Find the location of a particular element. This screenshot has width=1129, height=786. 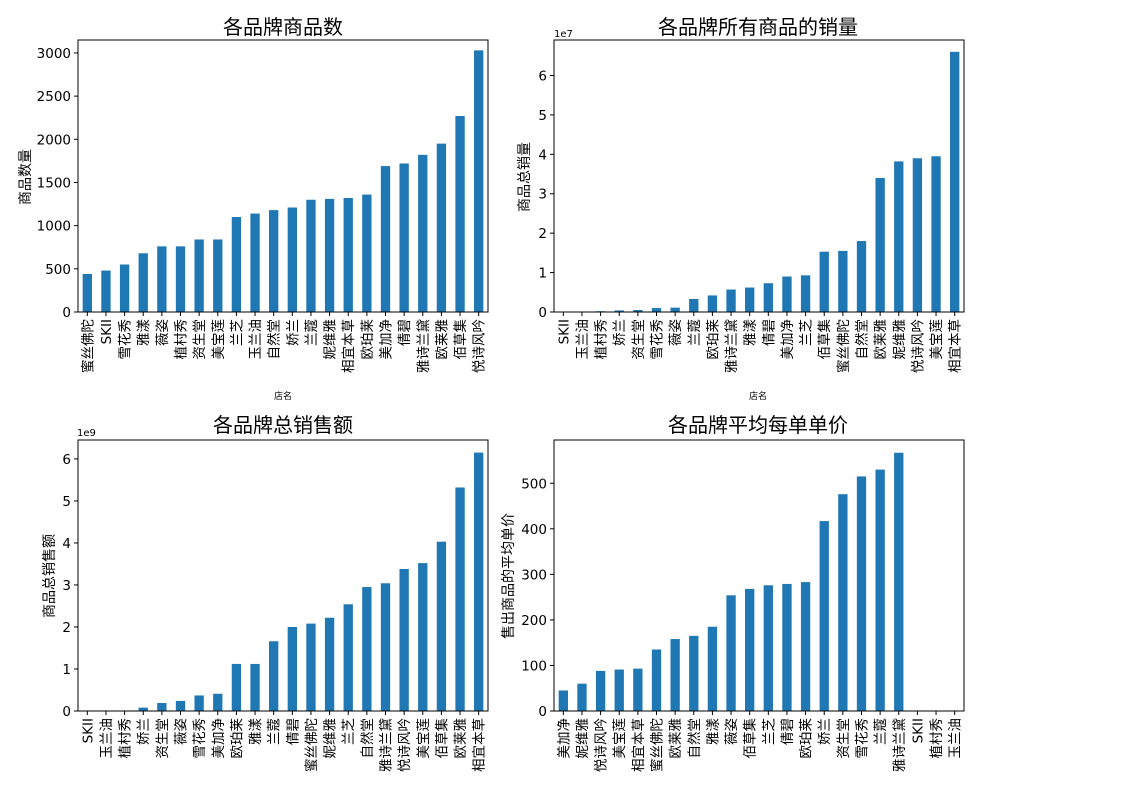

y-tick-label: 4 is located at coordinates (66, 544).